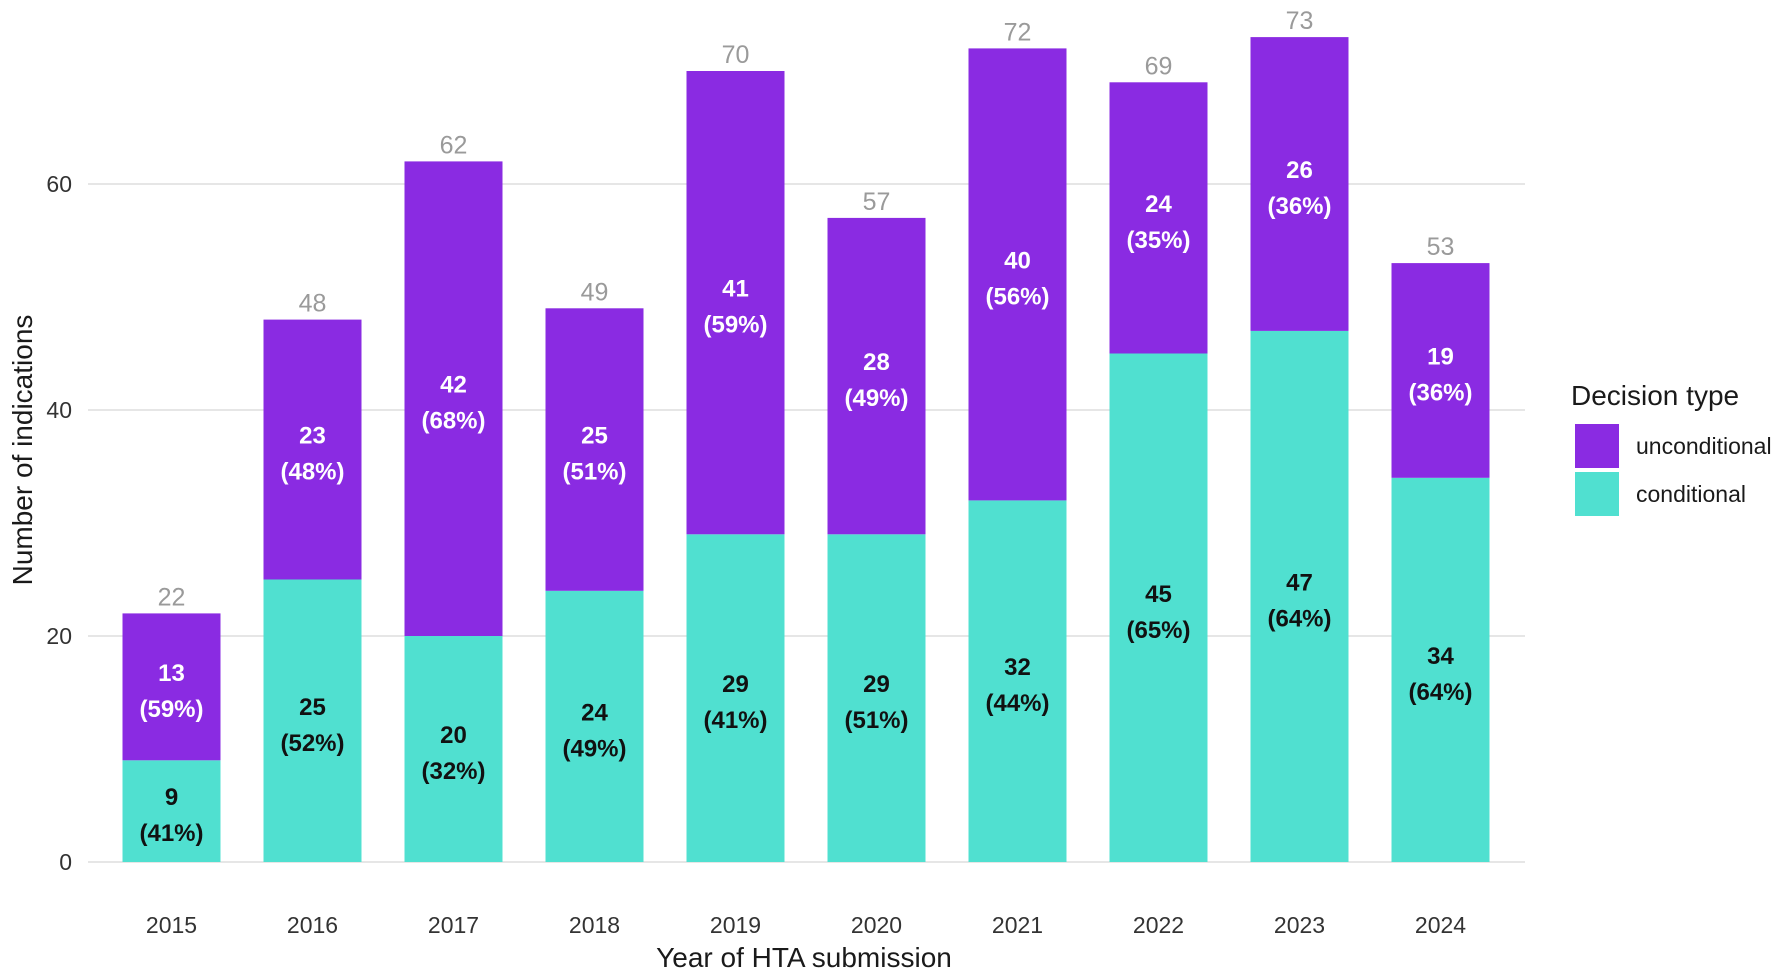  I want to click on bar-conditional-2015, so click(171, 811).